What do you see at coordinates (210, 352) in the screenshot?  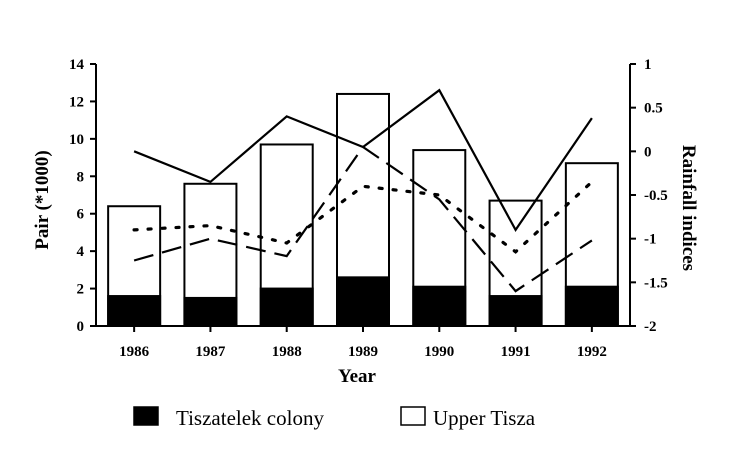 I see `x-tick-label: 1987` at bounding box center [210, 352].